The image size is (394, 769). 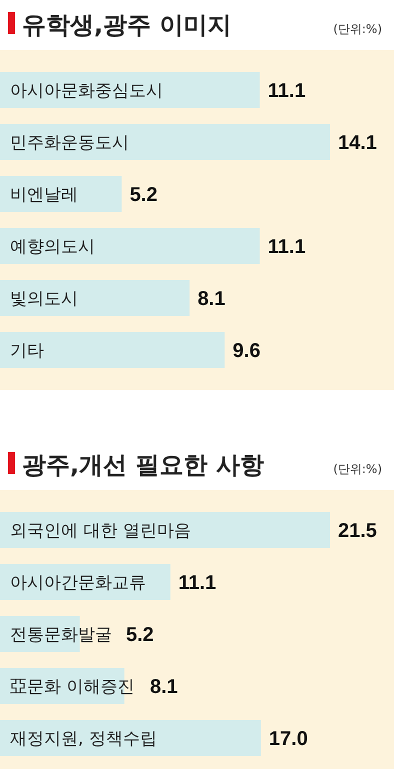 What do you see at coordinates (44, 299) in the screenshot?
I see `y-tick-label: 빛의도시` at bounding box center [44, 299].